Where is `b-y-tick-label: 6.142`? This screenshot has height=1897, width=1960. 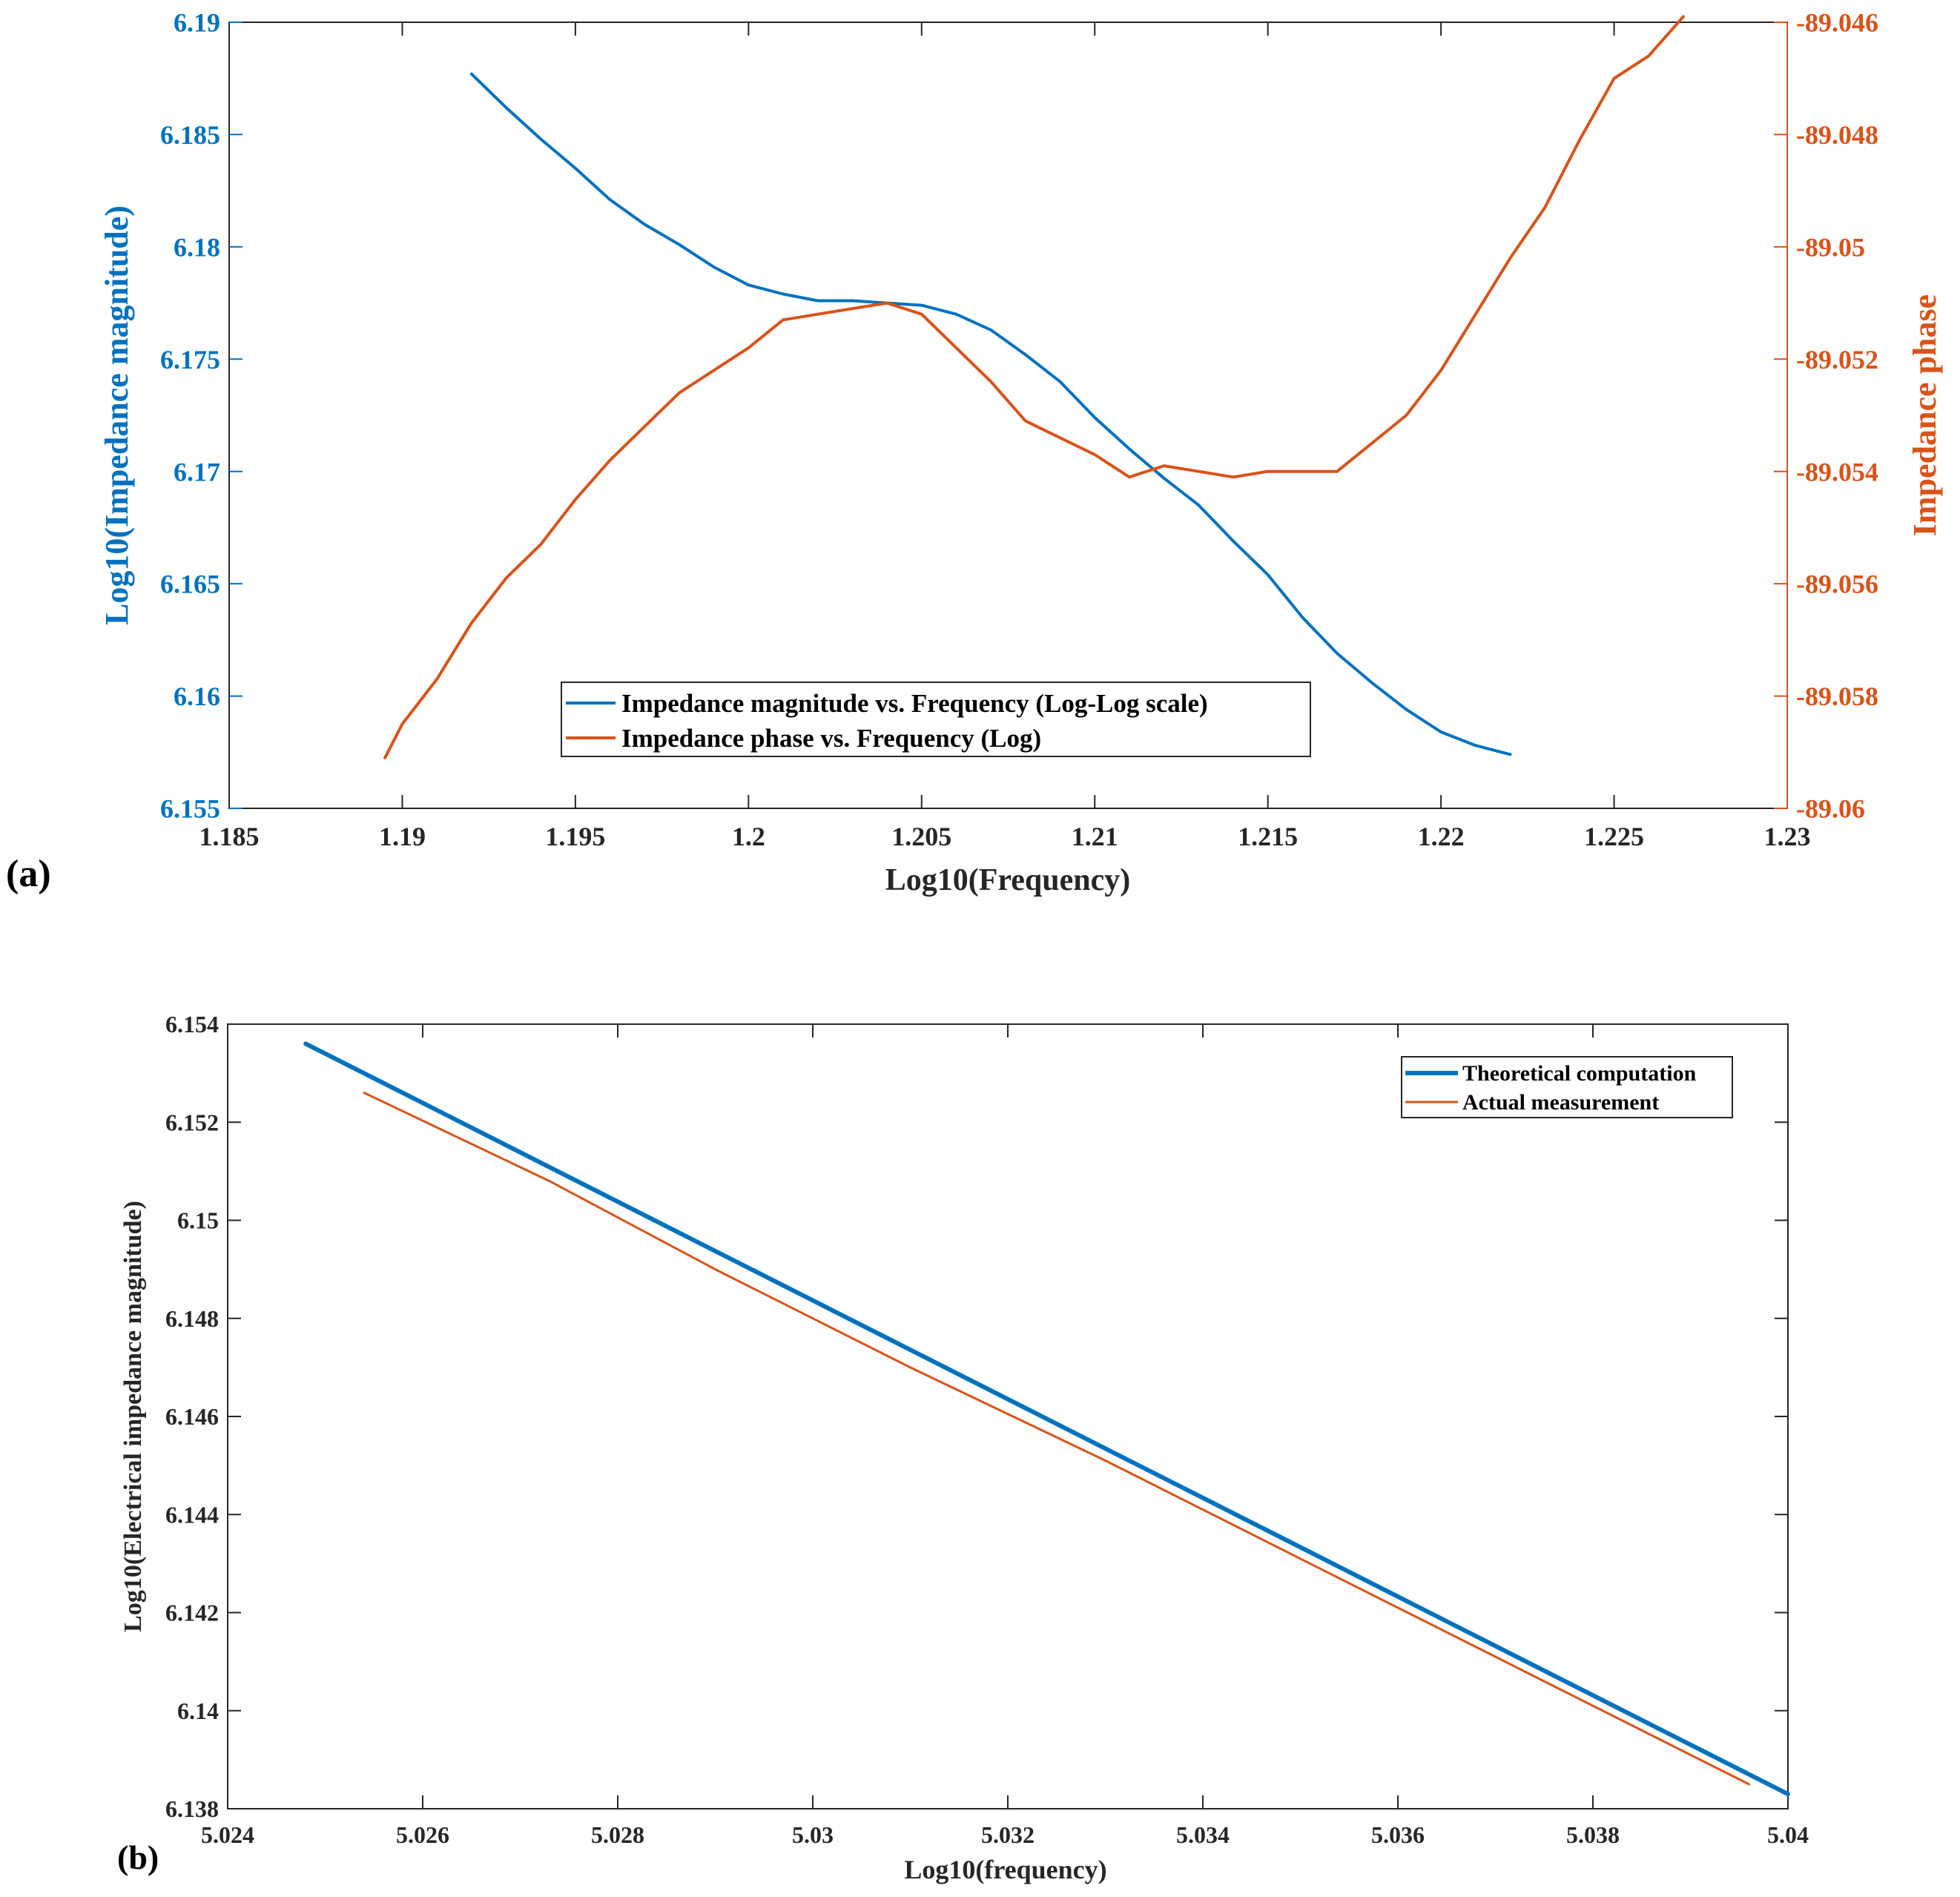 b-y-tick-label: 6.142 is located at coordinates (192, 1613).